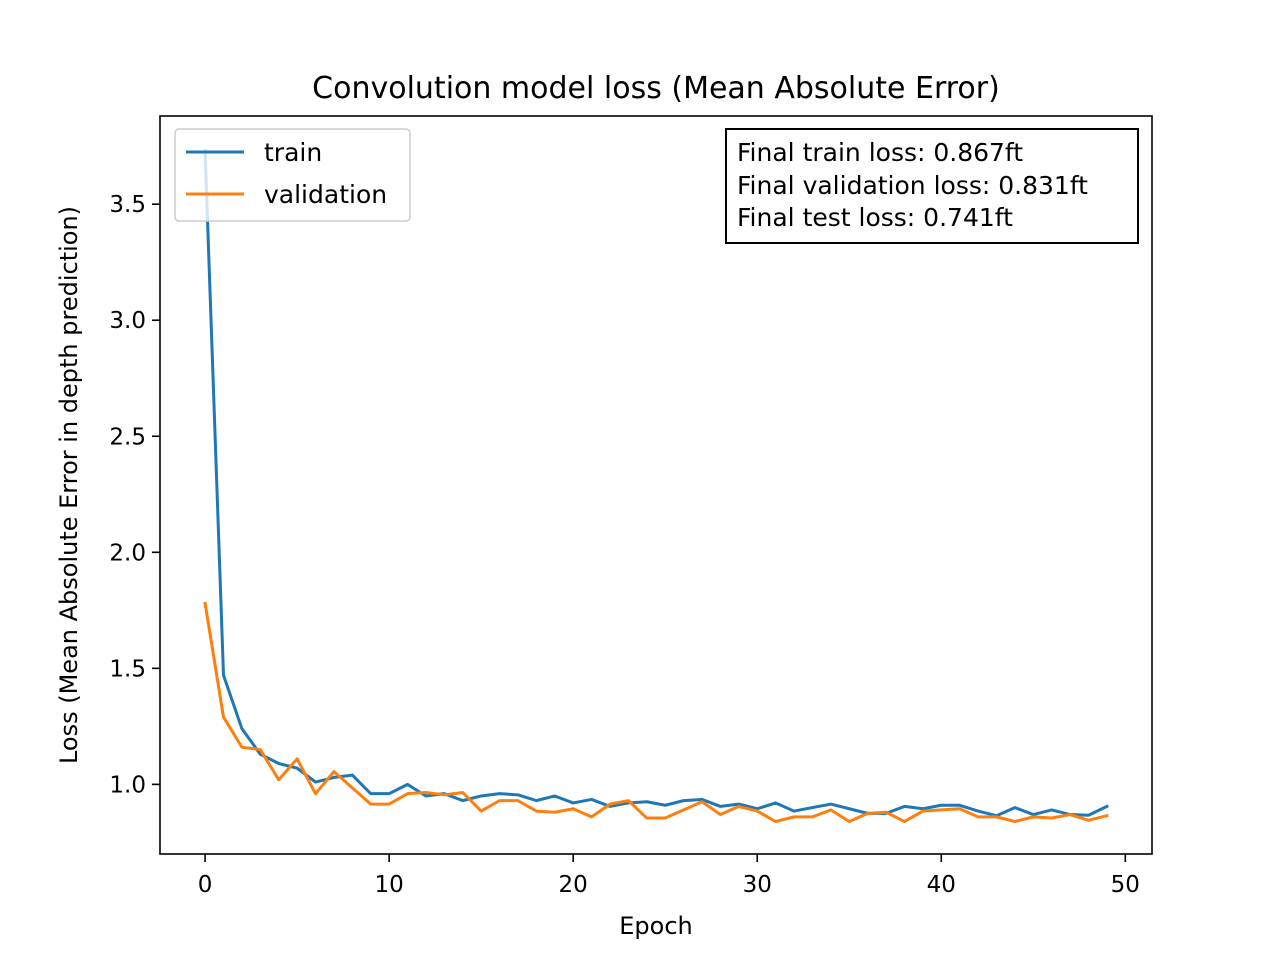 The height and width of the screenshot is (960, 1280). I want to click on y-axis: 1.0 1.5 2.0 2.5 3.0 3.5, so click(134, 495).